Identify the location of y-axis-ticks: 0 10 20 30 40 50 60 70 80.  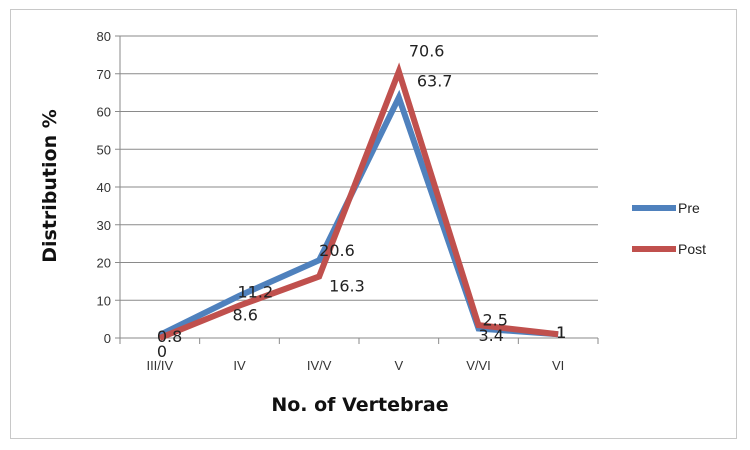
(108, 187).